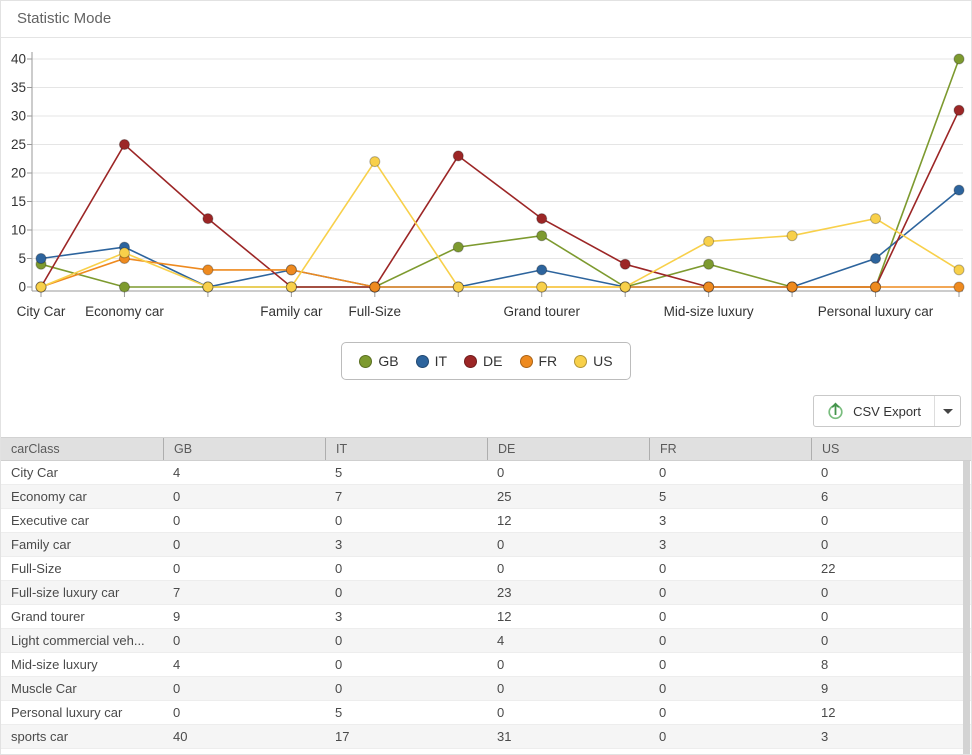 The image size is (972, 755). I want to click on legend-label: GB, so click(388, 361).